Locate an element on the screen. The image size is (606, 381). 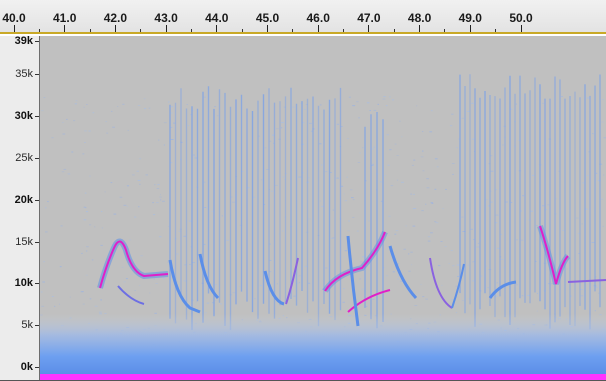
low-frequency-band is located at coordinates (323, 344).